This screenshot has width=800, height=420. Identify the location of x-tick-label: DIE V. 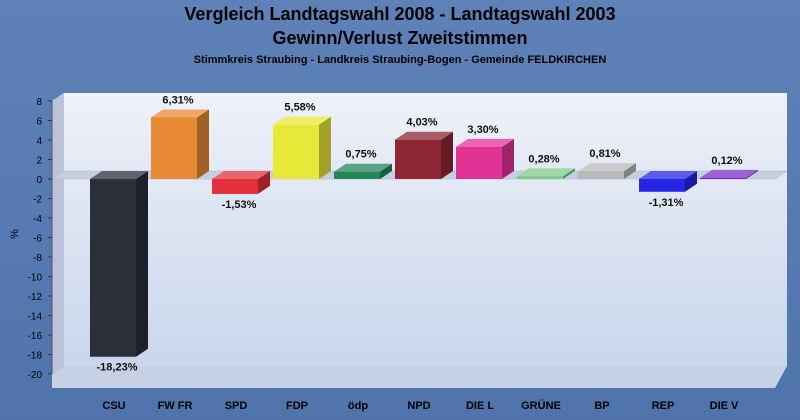
(724, 406).